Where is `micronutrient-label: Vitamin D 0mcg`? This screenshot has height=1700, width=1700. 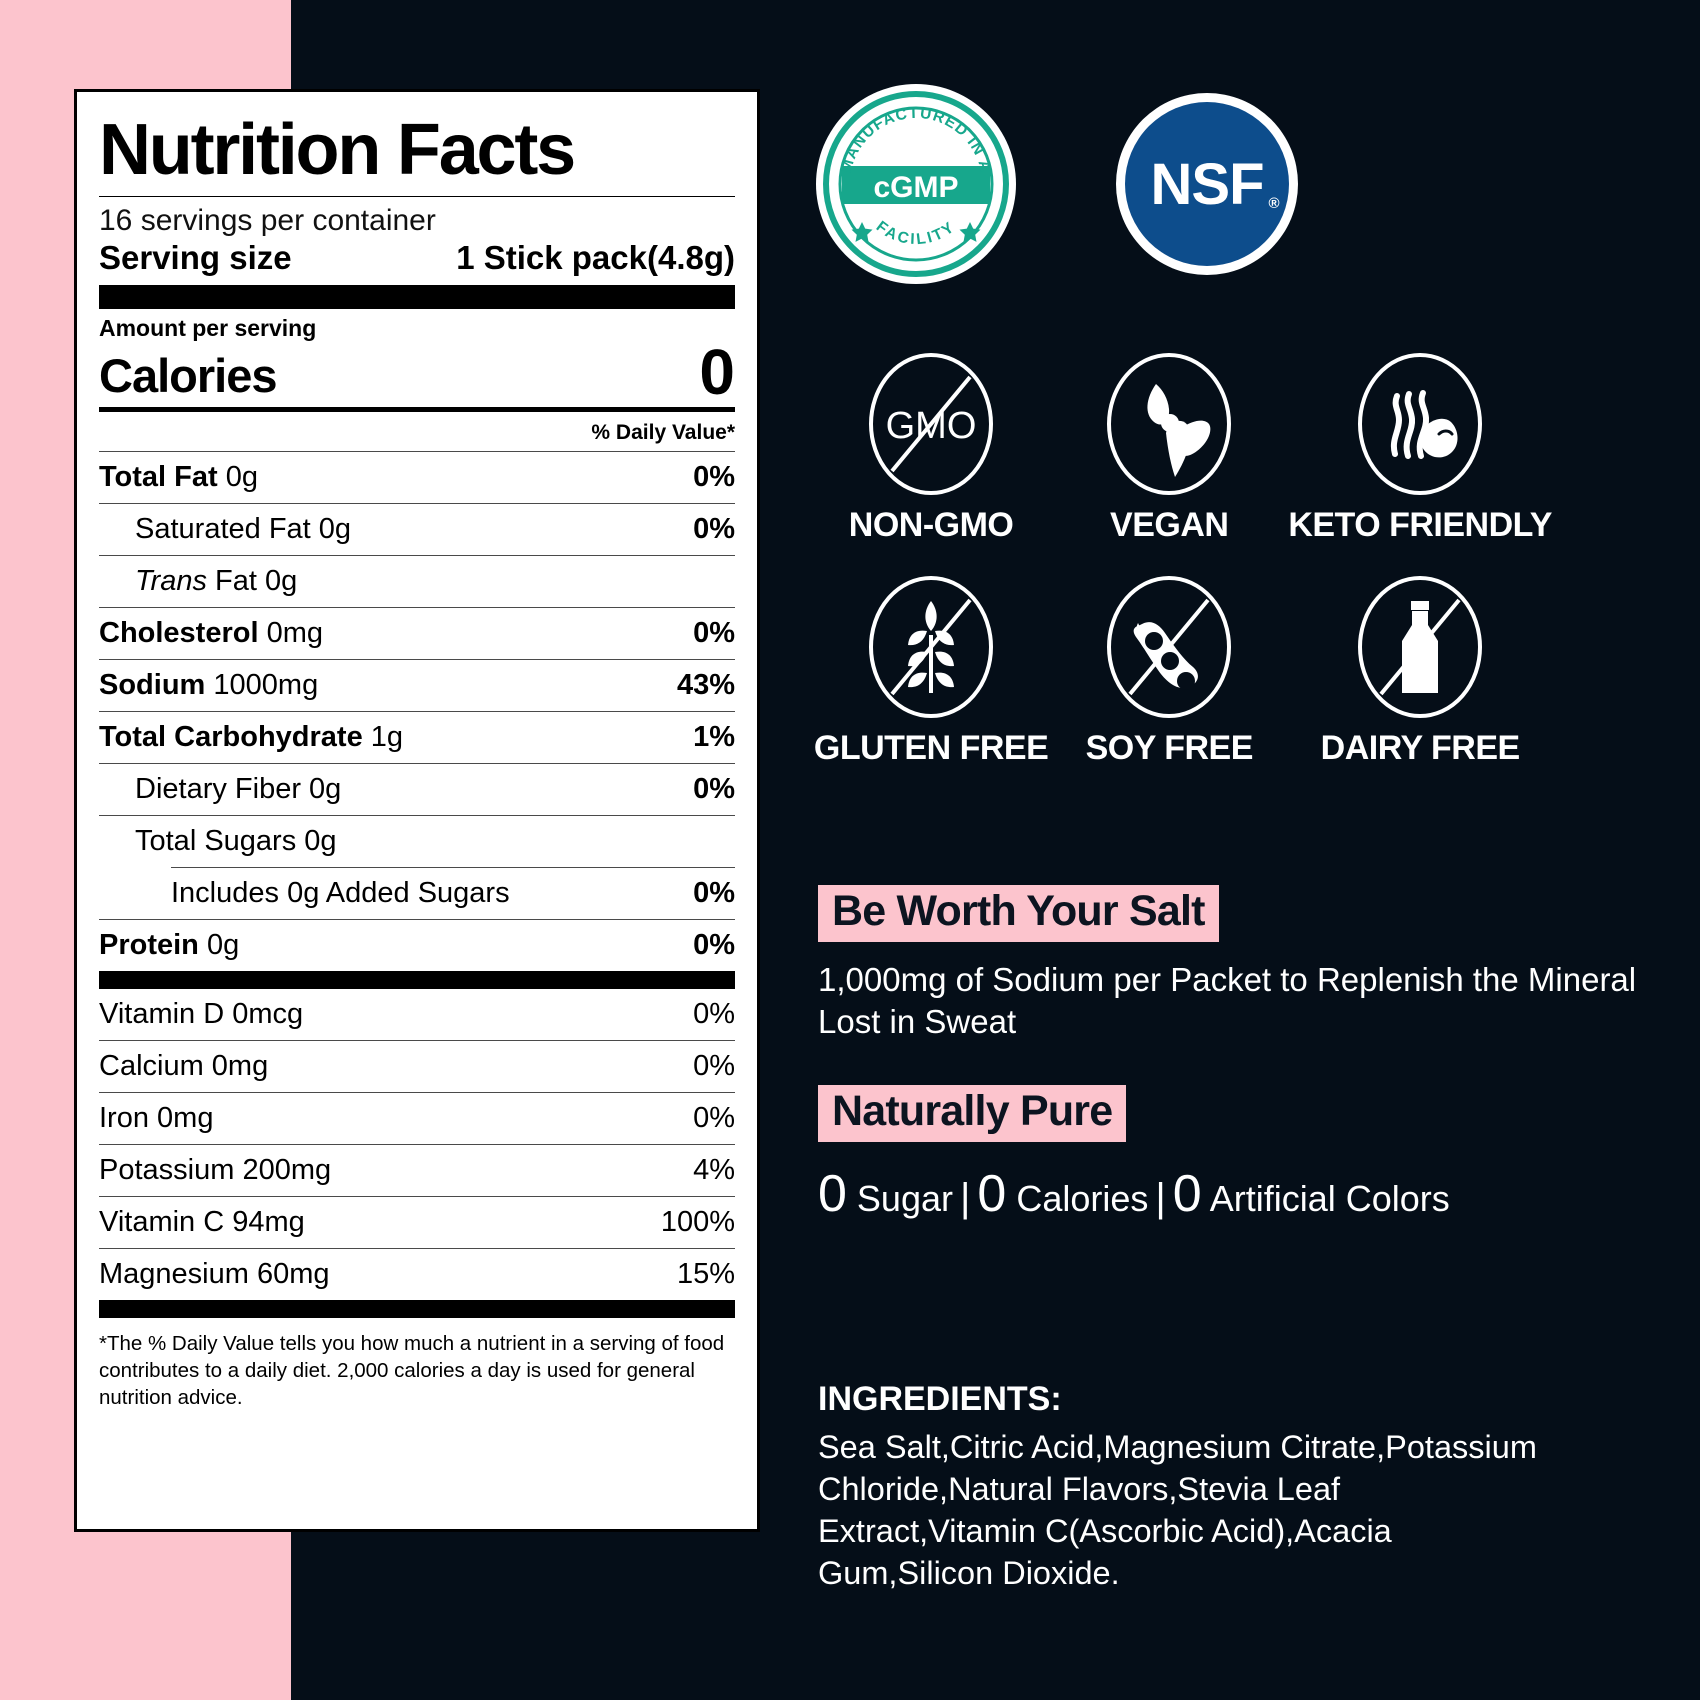 micronutrient-label: Vitamin D 0mcg is located at coordinates (201, 1013).